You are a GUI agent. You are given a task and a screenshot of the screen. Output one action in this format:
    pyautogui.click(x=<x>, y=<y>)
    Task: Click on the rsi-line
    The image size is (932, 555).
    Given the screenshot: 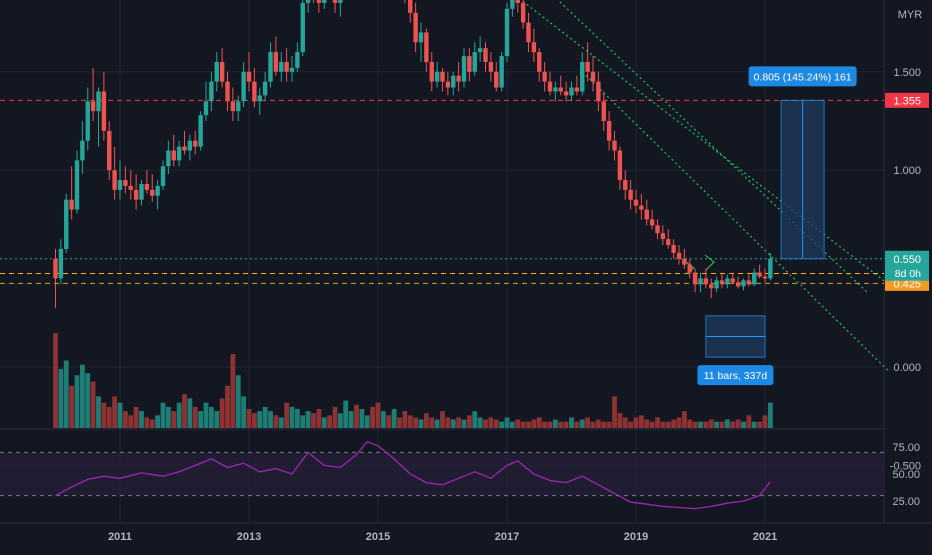 What is the action you would take?
    pyautogui.click(x=413, y=475)
    